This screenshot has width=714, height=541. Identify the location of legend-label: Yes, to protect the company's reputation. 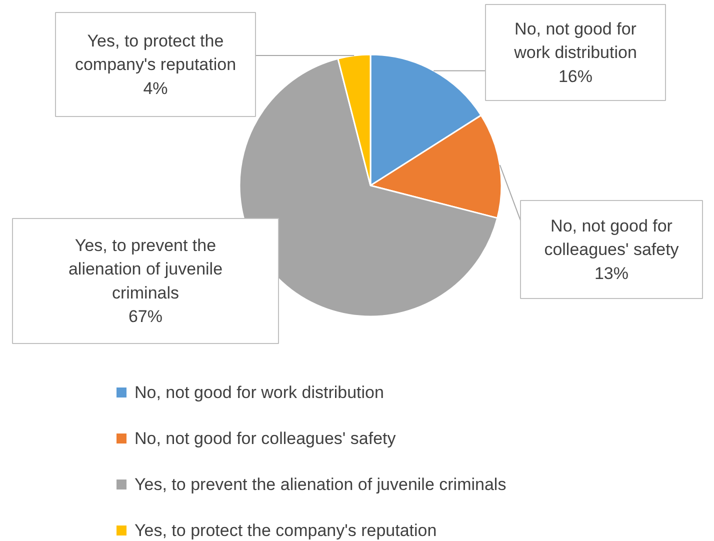
(285, 530).